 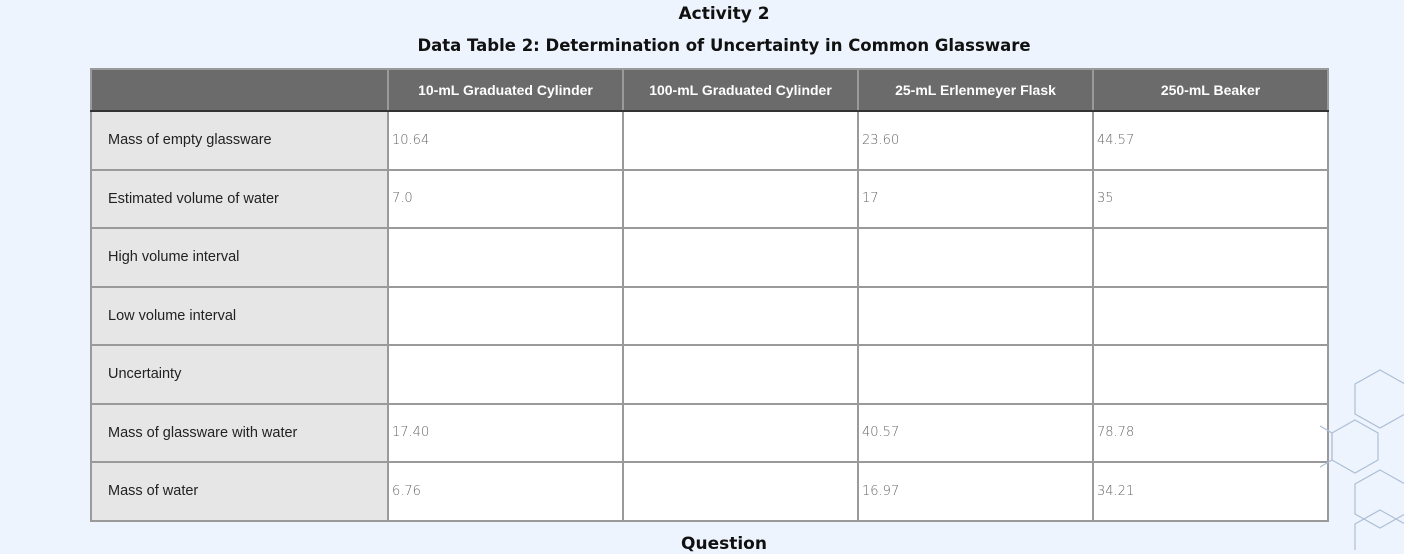 What do you see at coordinates (975, 491) in the screenshot?
I see `value-cell: 16.97` at bounding box center [975, 491].